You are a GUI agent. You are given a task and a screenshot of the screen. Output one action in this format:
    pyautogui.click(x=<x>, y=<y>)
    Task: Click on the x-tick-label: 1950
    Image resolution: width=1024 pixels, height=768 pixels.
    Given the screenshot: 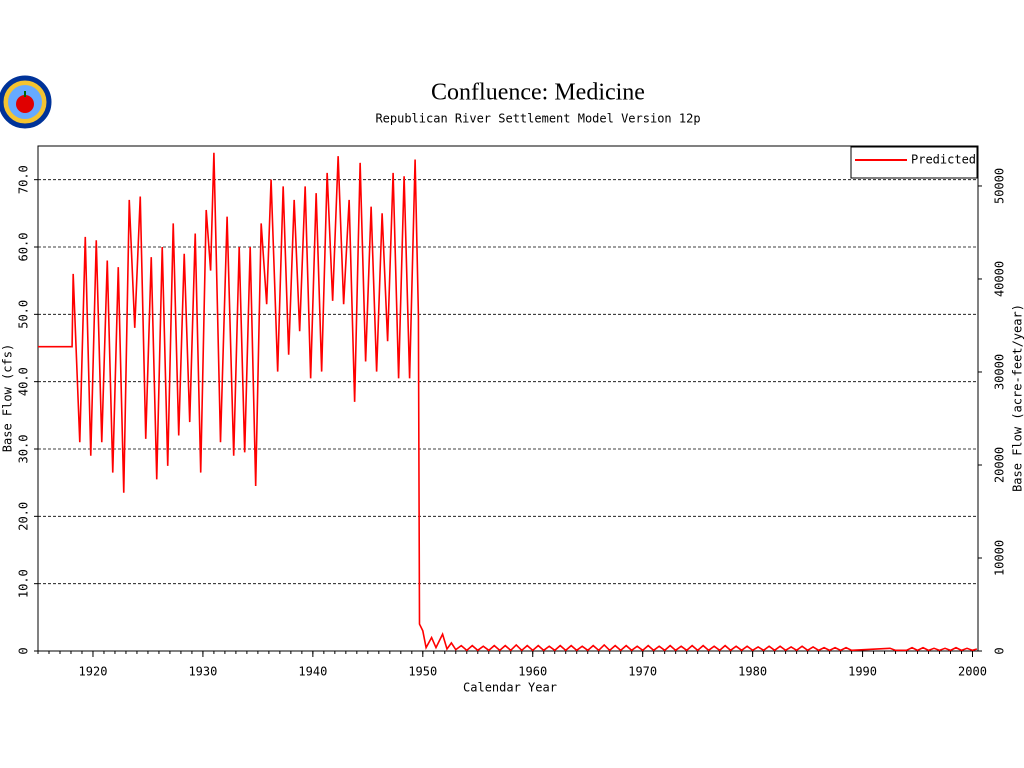 What is the action you would take?
    pyautogui.click(x=422, y=672)
    